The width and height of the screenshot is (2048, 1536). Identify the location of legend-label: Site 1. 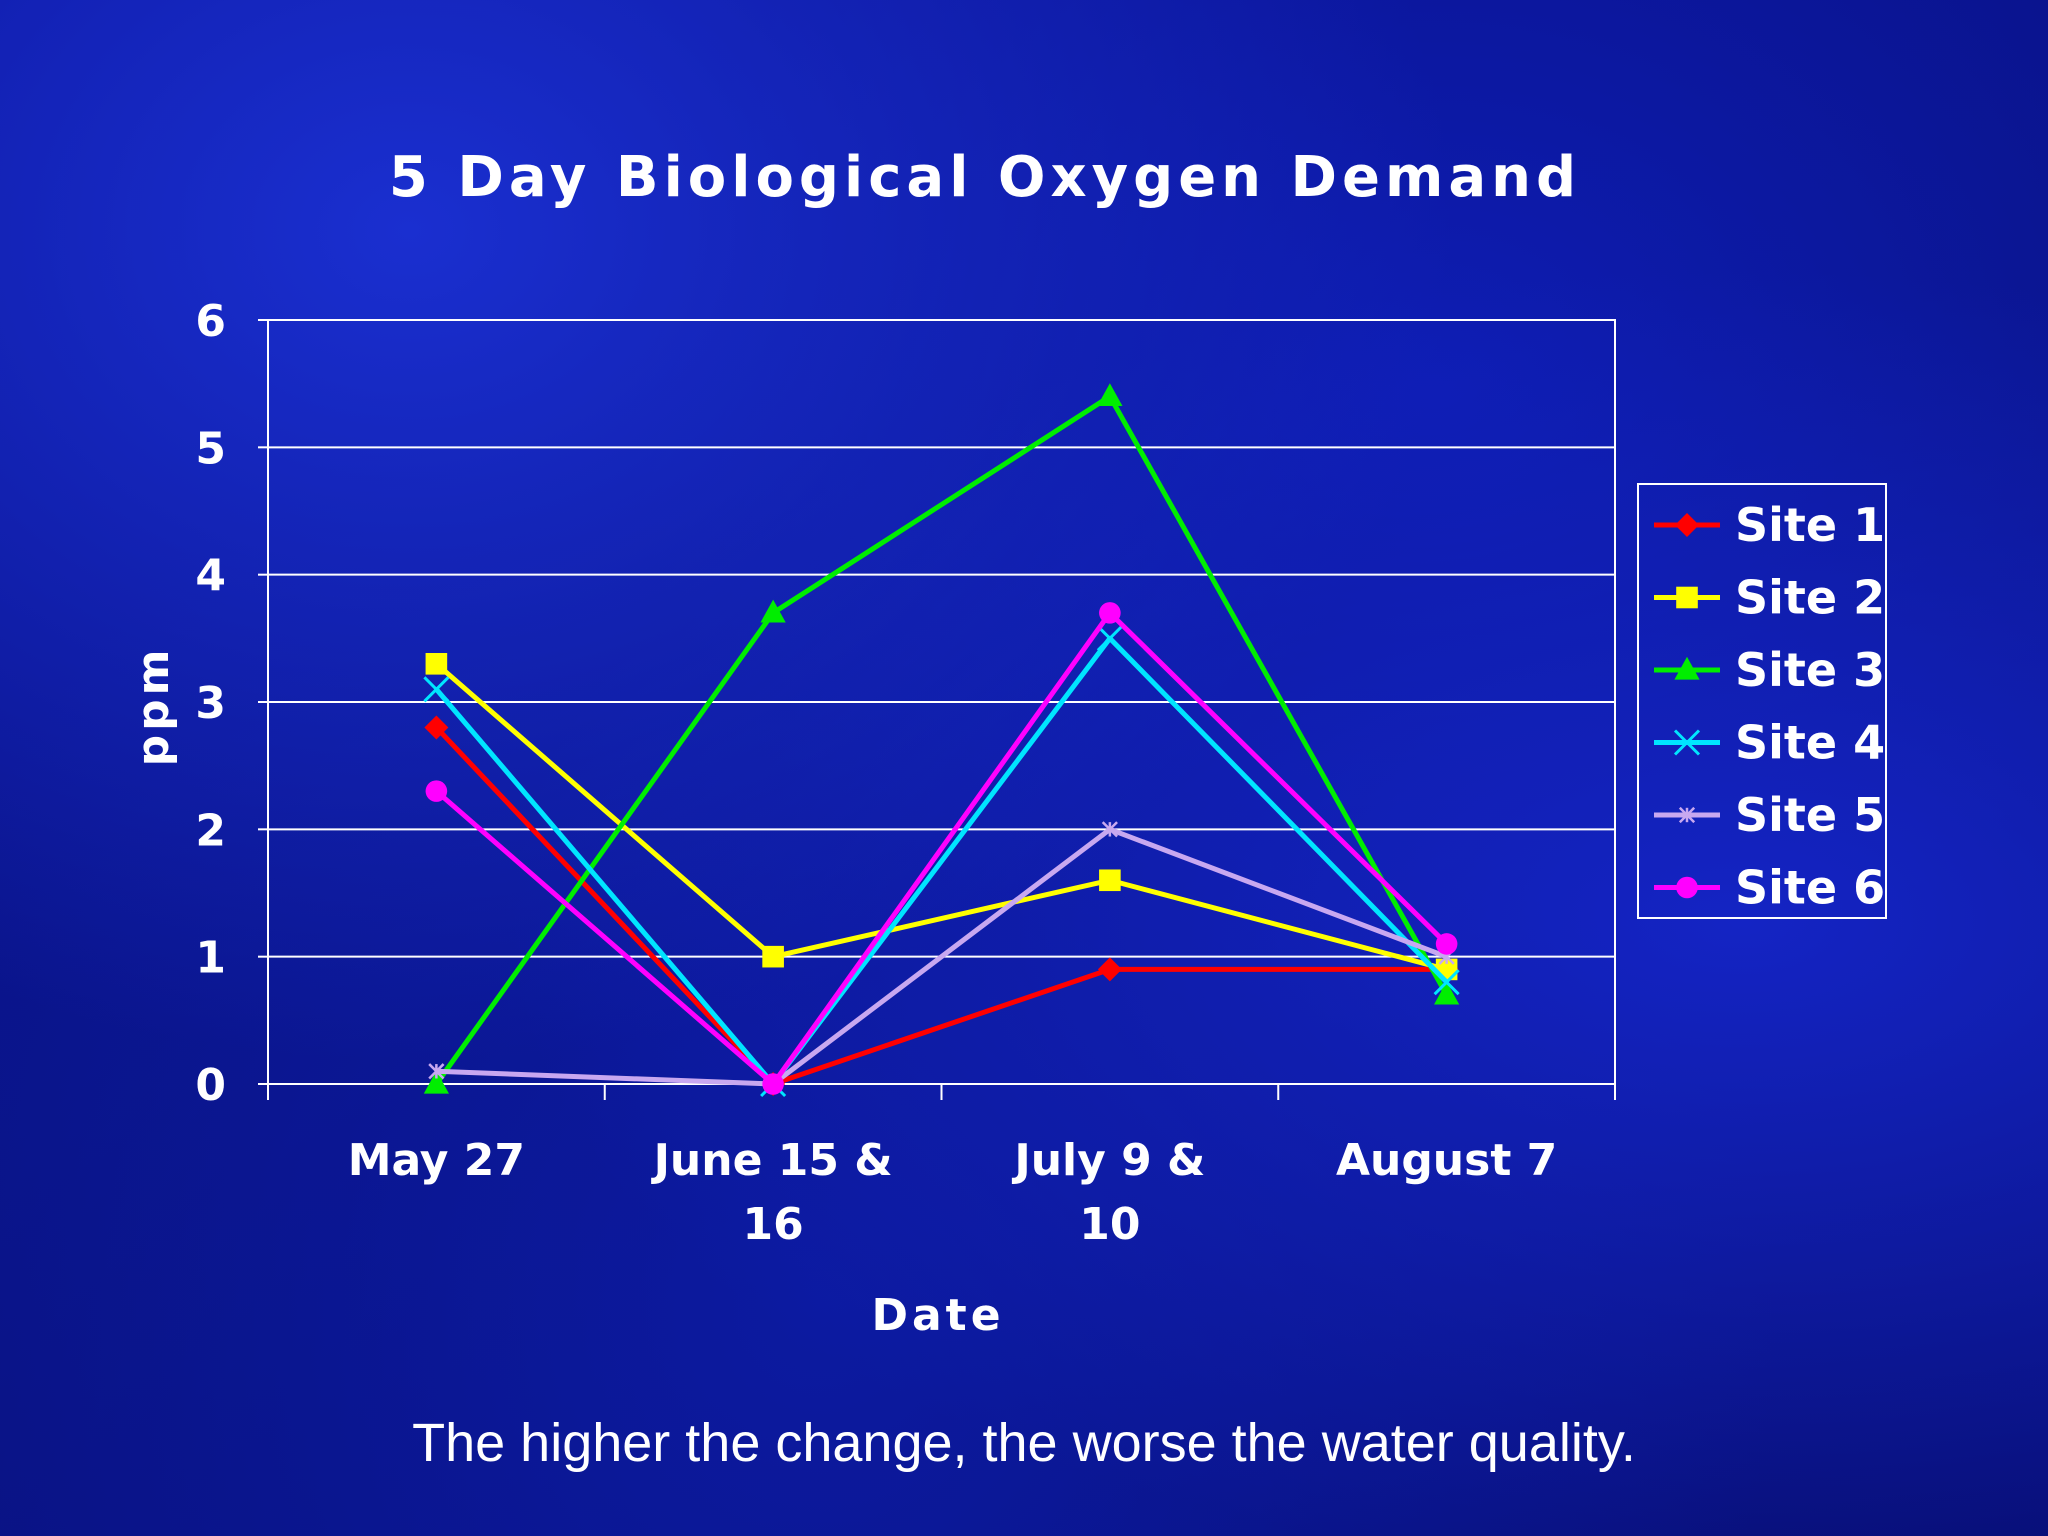
(1810, 525).